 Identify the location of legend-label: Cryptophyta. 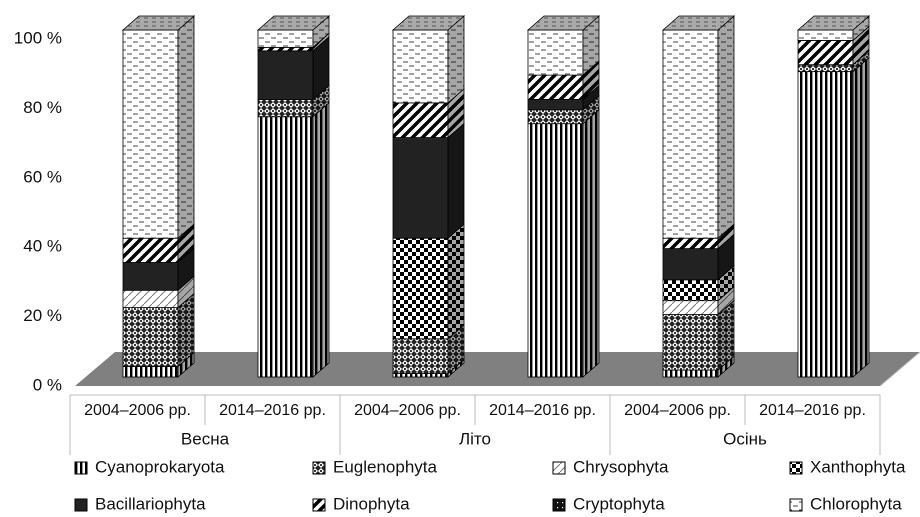
(619, 503).